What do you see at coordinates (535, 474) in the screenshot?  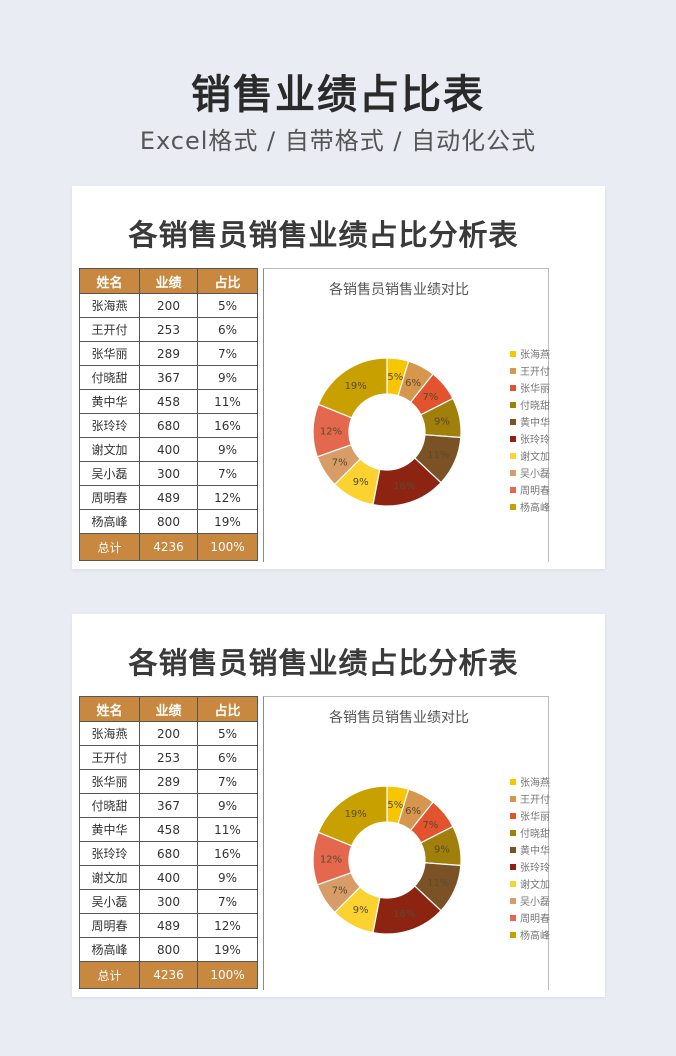 I see `legend-label: 吴小磊` at bounding box center [535, 474].